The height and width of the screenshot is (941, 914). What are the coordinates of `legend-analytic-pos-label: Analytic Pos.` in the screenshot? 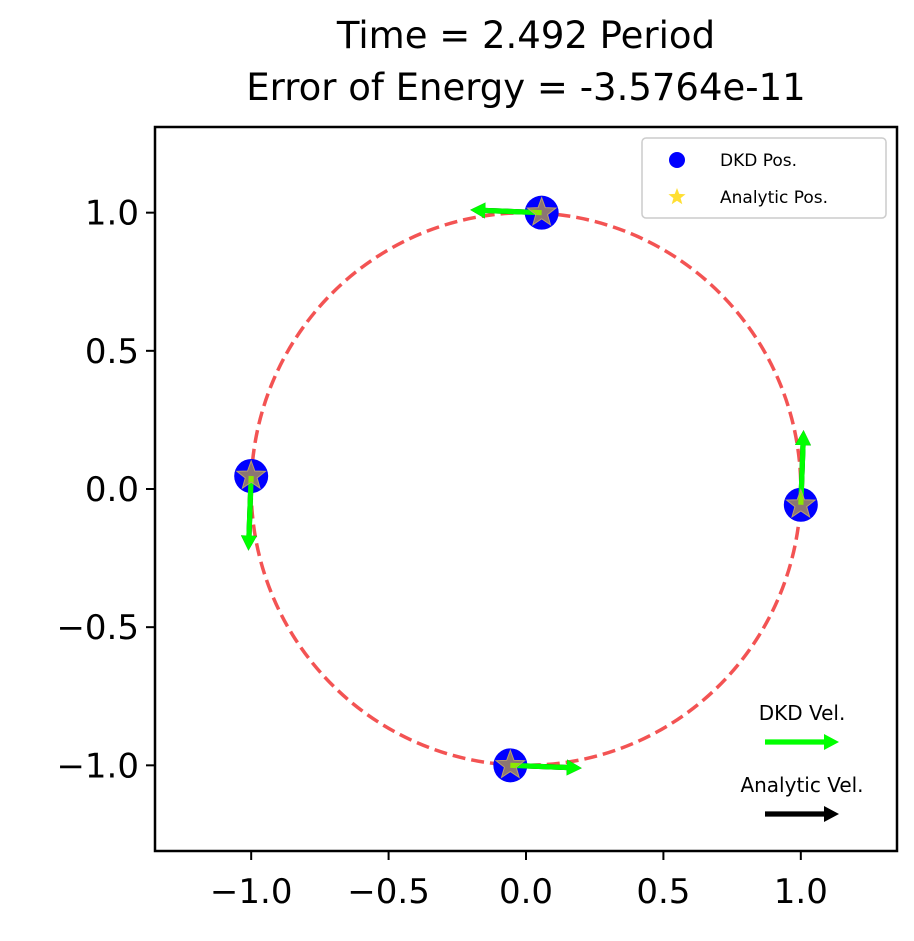 It's located at (774, 198).